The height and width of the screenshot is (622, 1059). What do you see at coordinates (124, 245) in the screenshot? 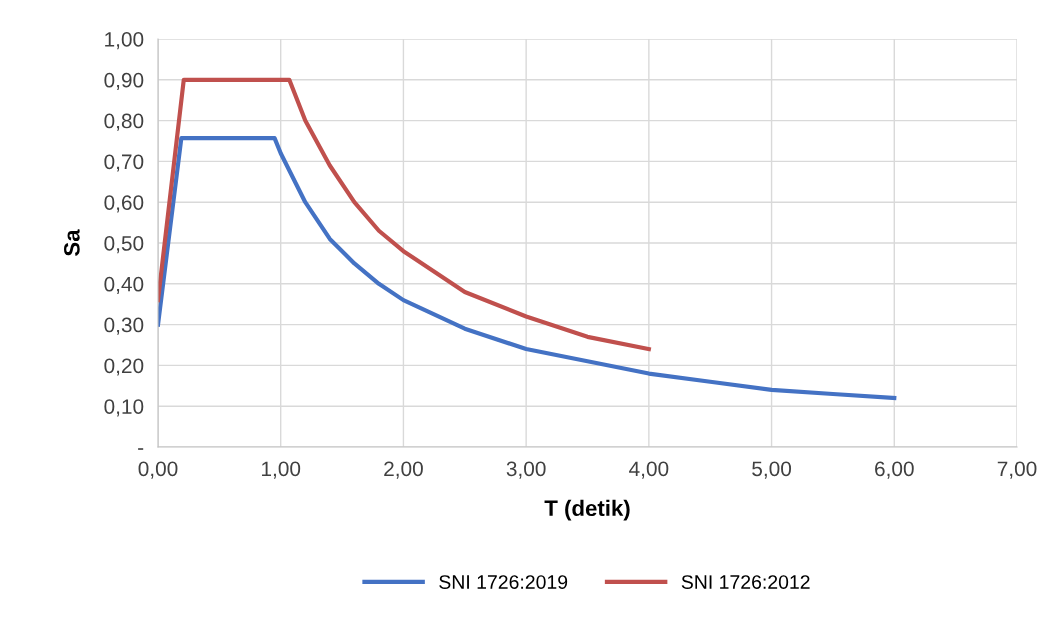
I see `y-tick-label: 0,50` at bounding box center [124, 245].